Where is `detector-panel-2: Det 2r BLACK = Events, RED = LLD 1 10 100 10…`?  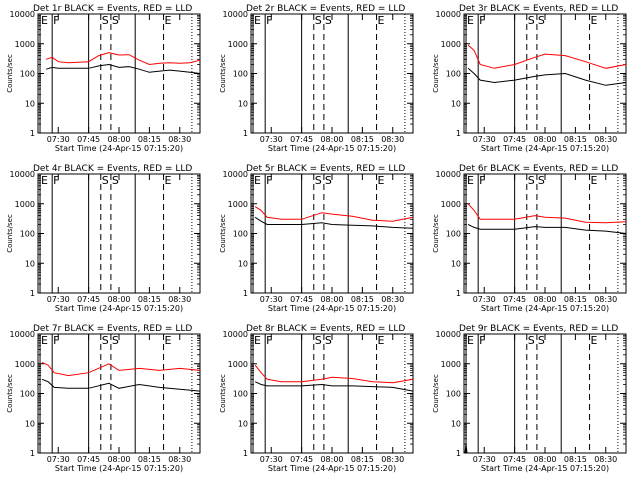
detector-panel-2: Det 2r BLACK = Events, RED = LLD 1 10 100 10… is located at coordinates (316, 78).